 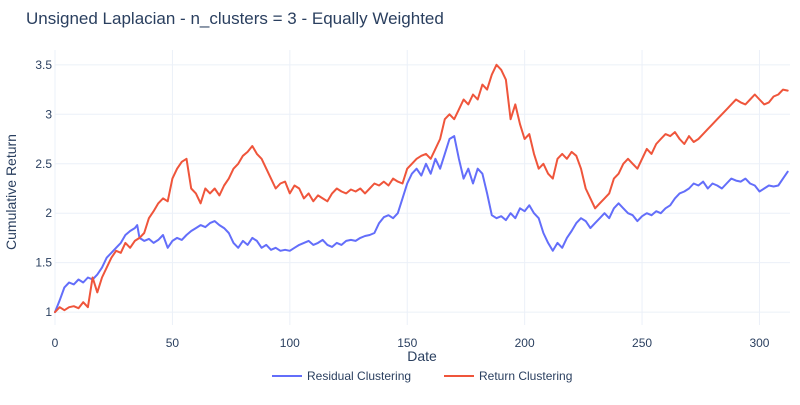 I want to click on y-tick-label: 1, so click(x=48, y=312).